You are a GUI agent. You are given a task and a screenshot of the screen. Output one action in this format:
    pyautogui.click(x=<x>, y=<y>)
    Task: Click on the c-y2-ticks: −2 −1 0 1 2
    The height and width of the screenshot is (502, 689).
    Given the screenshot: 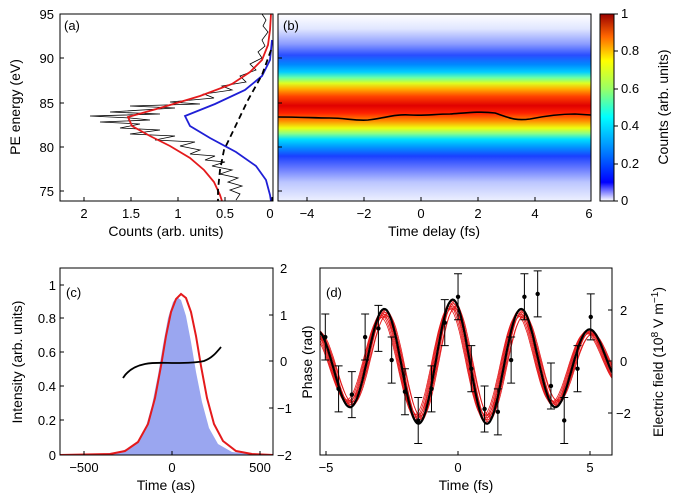 What is the action you would take?
    pyautogui.click(x=280, y=362)
    